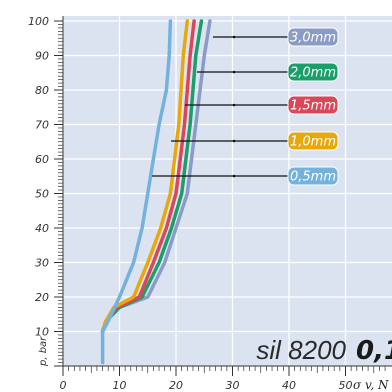  What do you see at coordinates (42, 90) in the screenshot?
I see `y-tick-label: 80` at bounding box center [42, 90].